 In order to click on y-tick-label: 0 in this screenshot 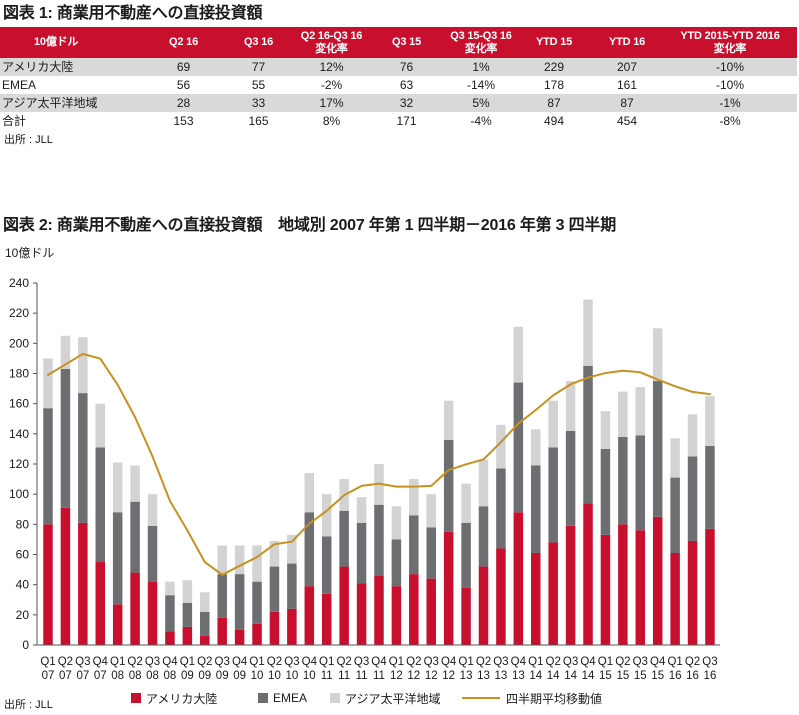, I will do `click(25, 645)`.